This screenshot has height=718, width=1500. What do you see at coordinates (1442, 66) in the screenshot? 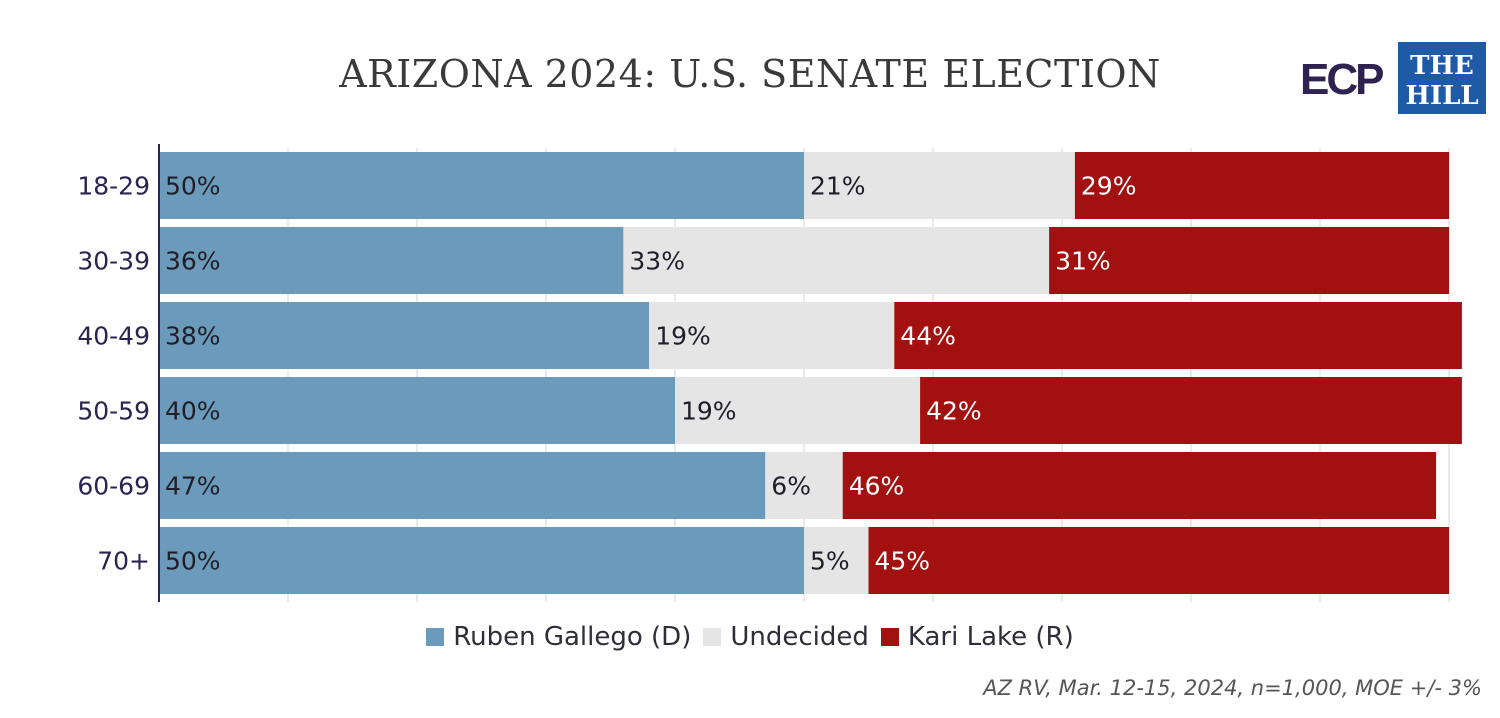
I see `the-hill-logo-line-1: THE` at bounding box center [1442, 66].